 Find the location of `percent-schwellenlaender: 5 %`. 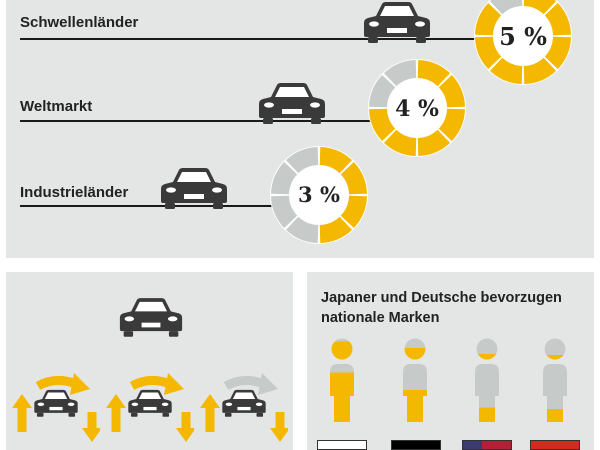

percent-schwellenlaender: 5 % is located at coordinates (523, 36).